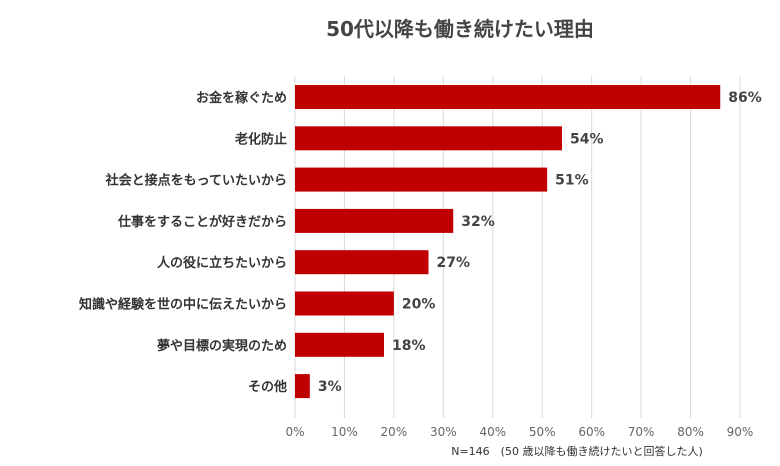 Image resolution: width=780 pixels, height=466 pixels. I want to click on x-tick-label: 10%, so click(344, 432).